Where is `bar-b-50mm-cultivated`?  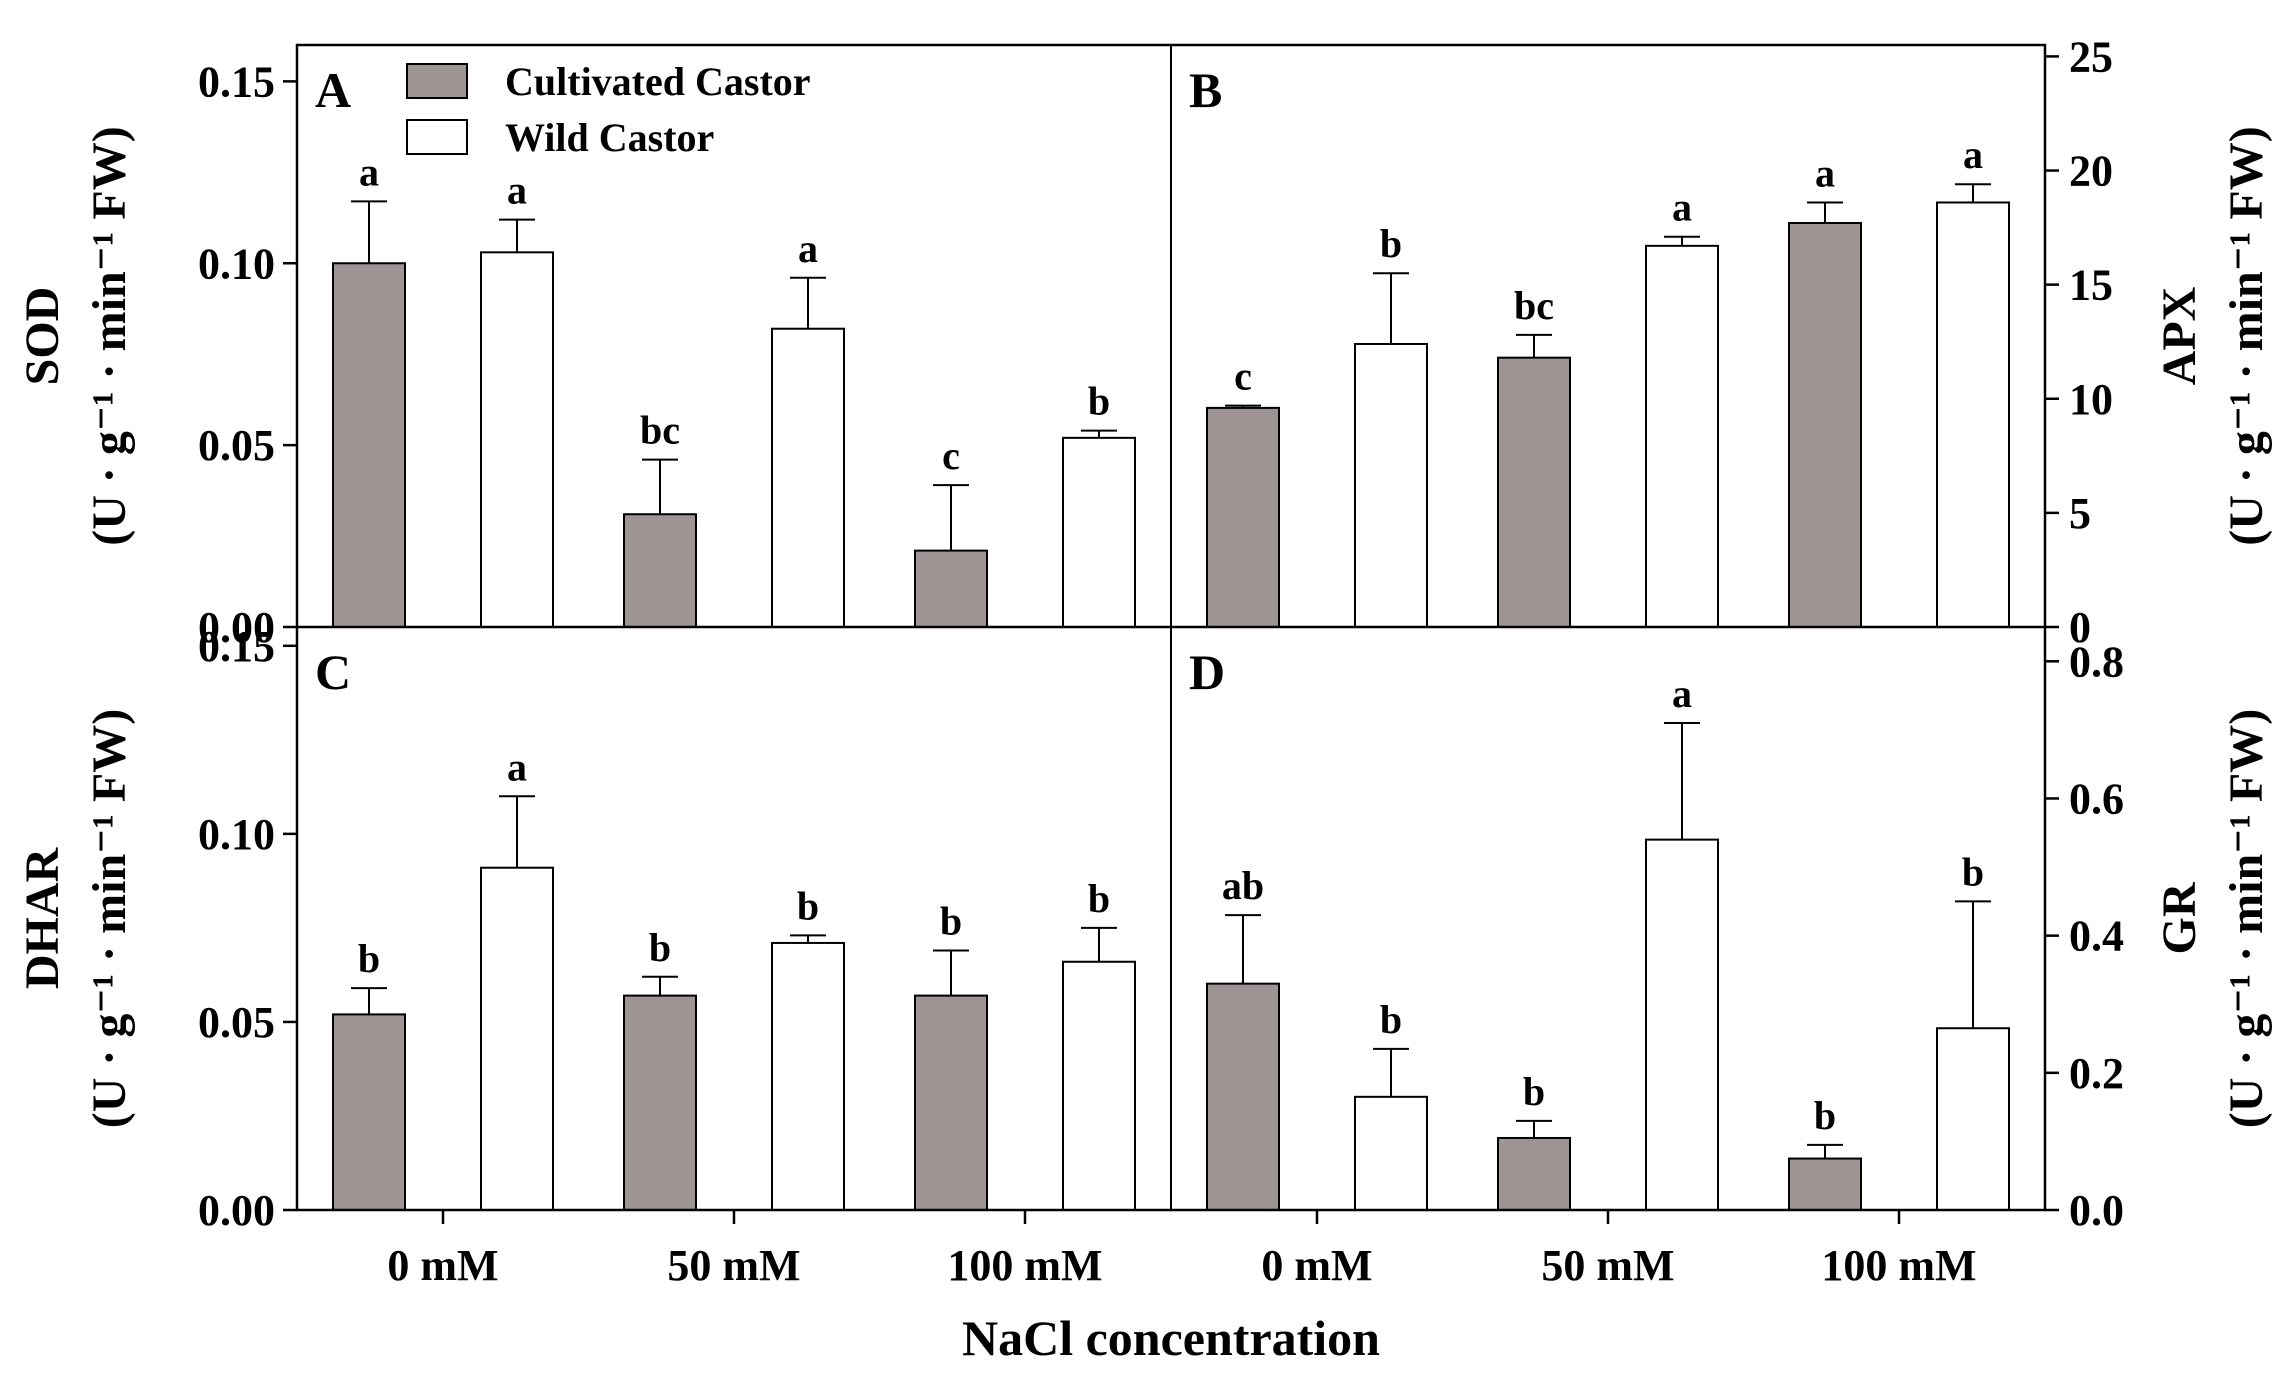 bar-b-50mm-cultivated is located at coordinates (1534, 492).